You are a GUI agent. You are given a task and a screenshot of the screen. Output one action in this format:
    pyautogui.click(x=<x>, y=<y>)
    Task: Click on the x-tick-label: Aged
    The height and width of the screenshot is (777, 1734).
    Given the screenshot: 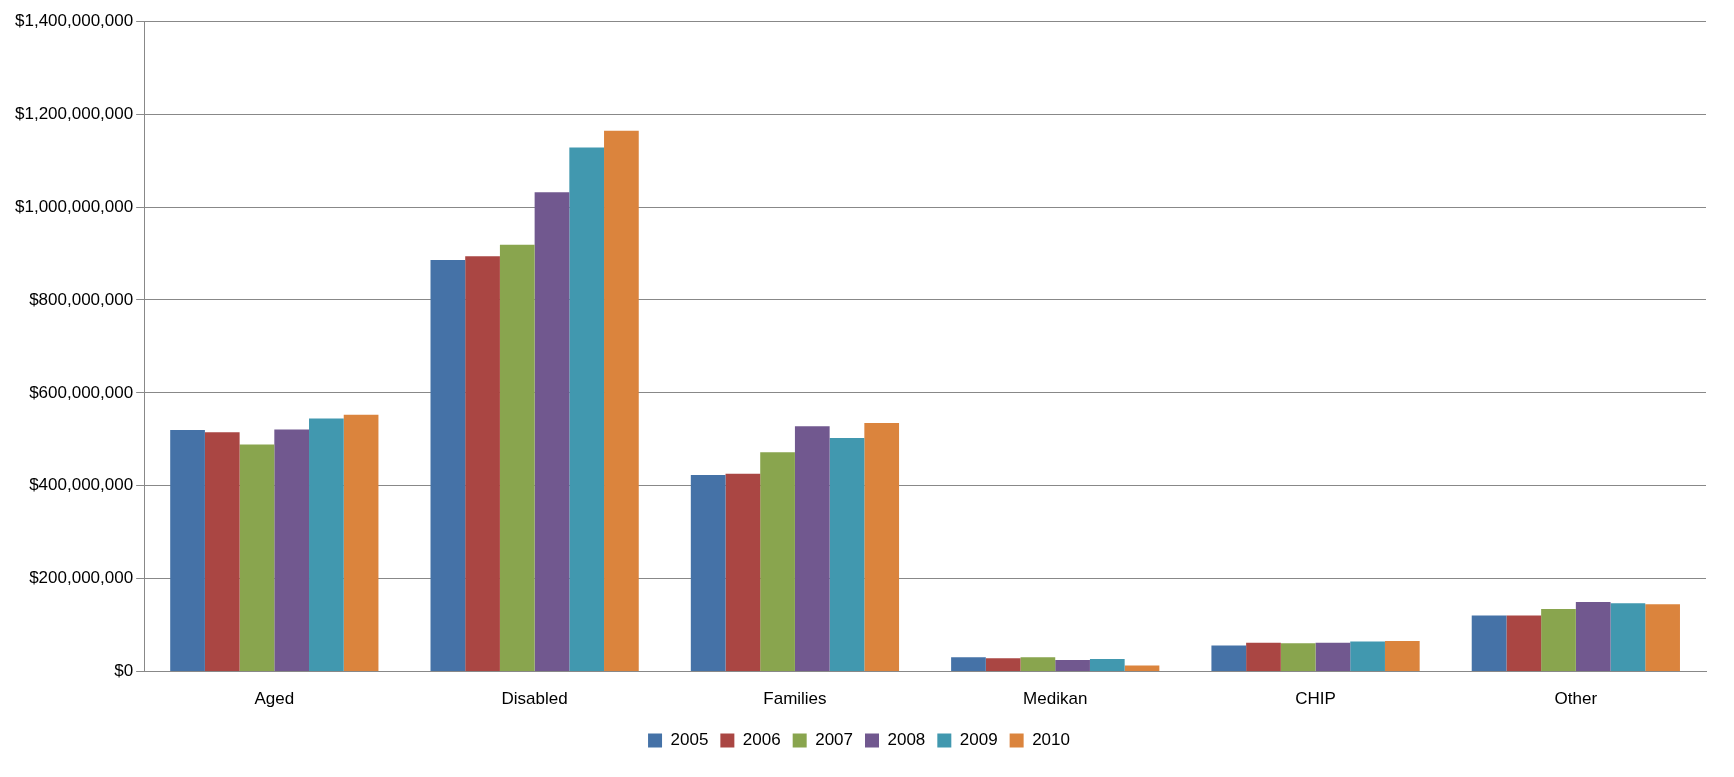 What is the action you would take?
    pyautogui.click(x=274, y=699)
    